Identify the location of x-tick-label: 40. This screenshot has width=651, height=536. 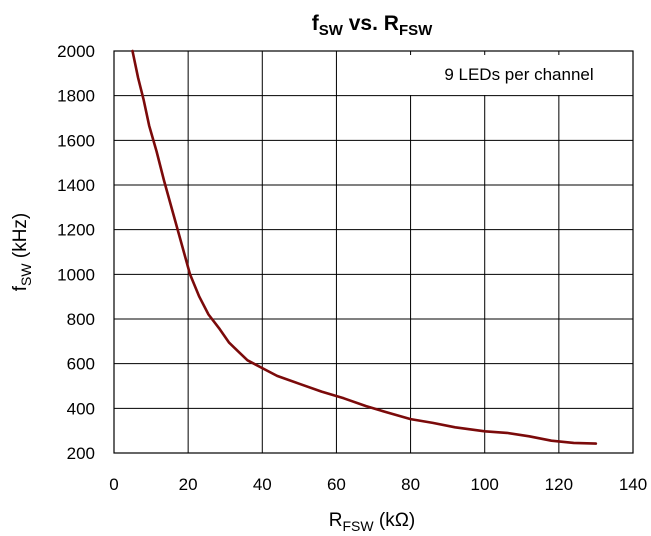
(262, 484).